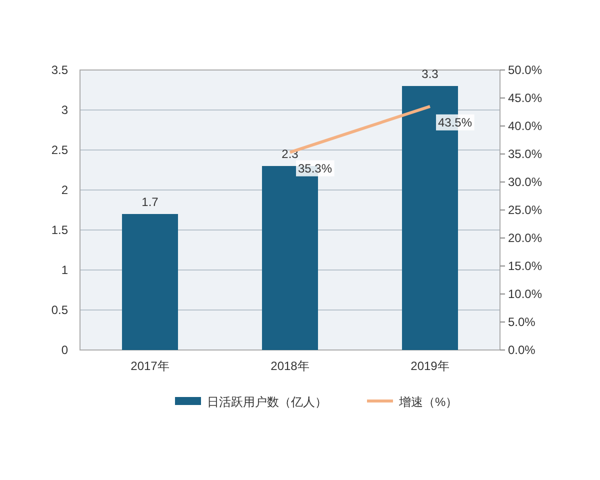 This screenshot has width=600, height=480. I want to click on y-tick-label: 2, so click(64, 190).